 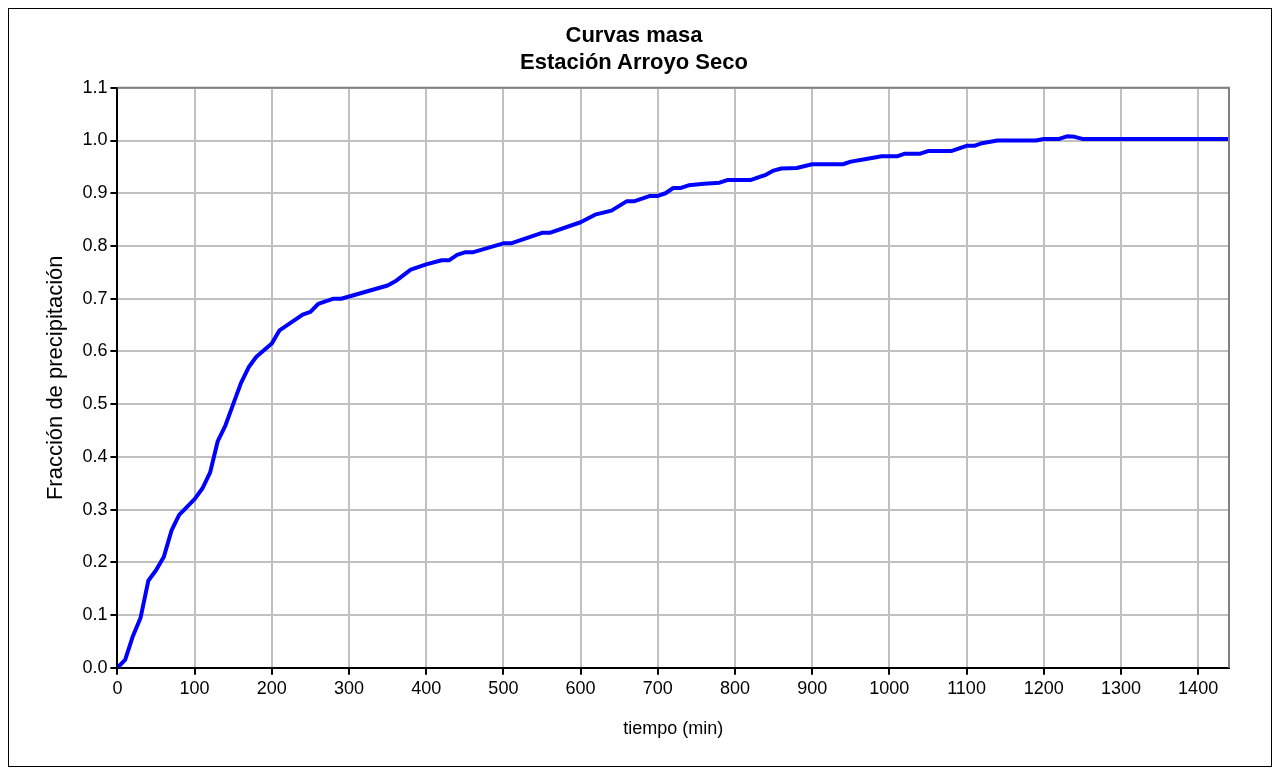 What do you see at coordinates (734, 687) in the screenshot?
I see `x-tick-label: 800` at bounding box center [734, 687].